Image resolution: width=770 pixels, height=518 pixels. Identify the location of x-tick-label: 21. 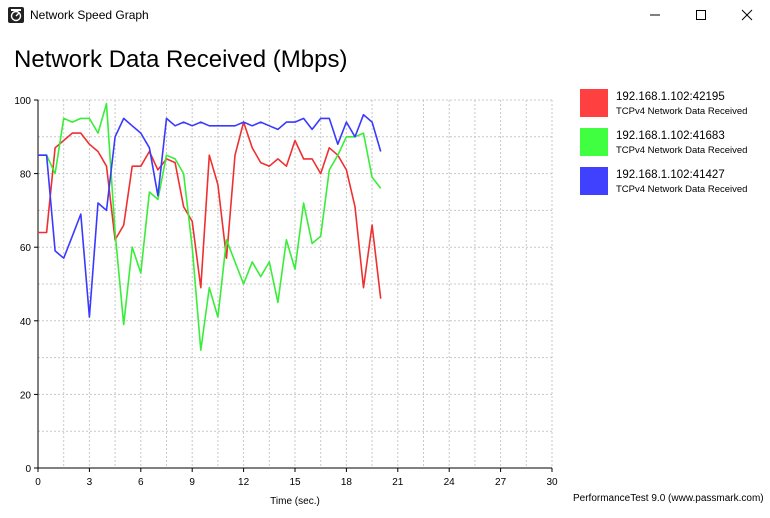
(398, 482).